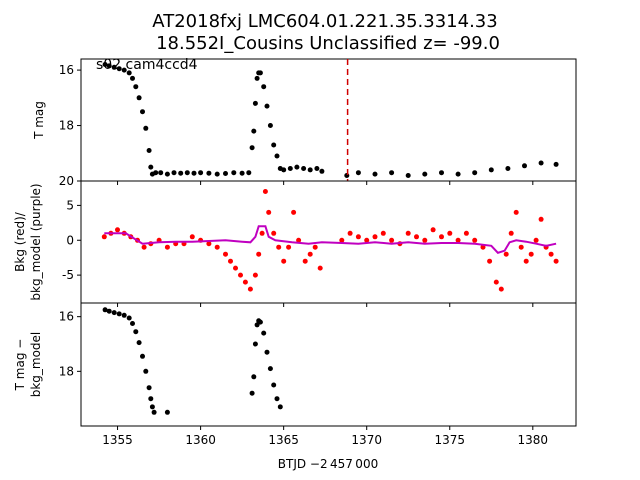 The image size is (640, 480). What do you see at coordinates (192, 361) in the screenshot?
I see `plot-area-bottom` at bounding box center [192, 361].